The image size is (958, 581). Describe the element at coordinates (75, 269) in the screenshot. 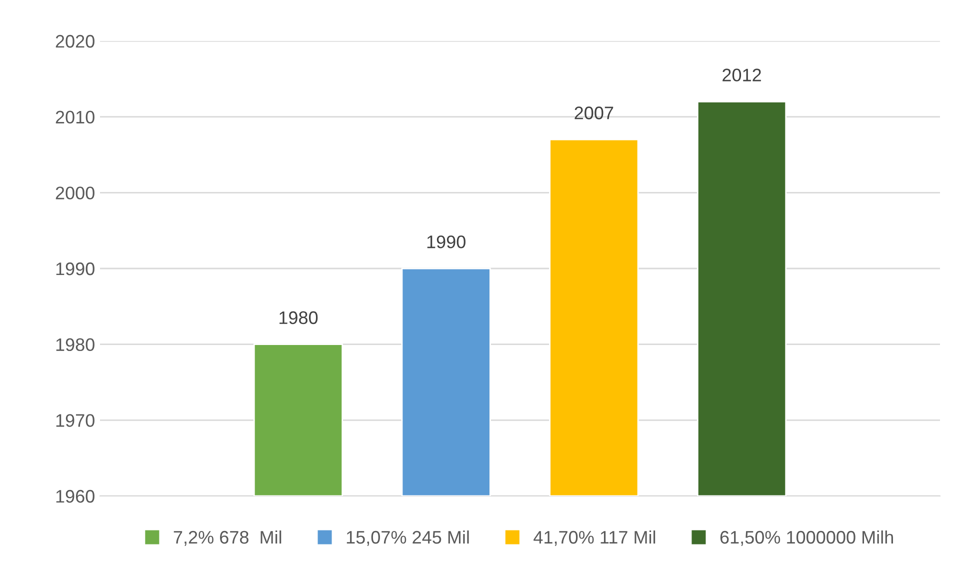

I see `y-tick-label: 1990` at that location.